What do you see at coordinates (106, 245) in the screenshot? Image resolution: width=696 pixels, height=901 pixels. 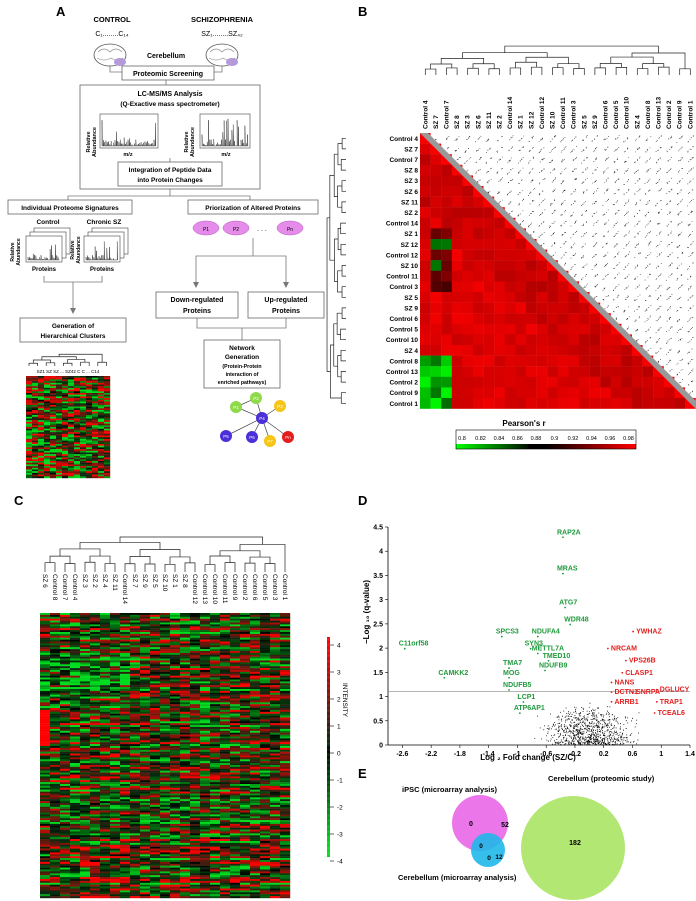 I see `chronic-sz-spectra-stack` at bounding box center [106, 245].